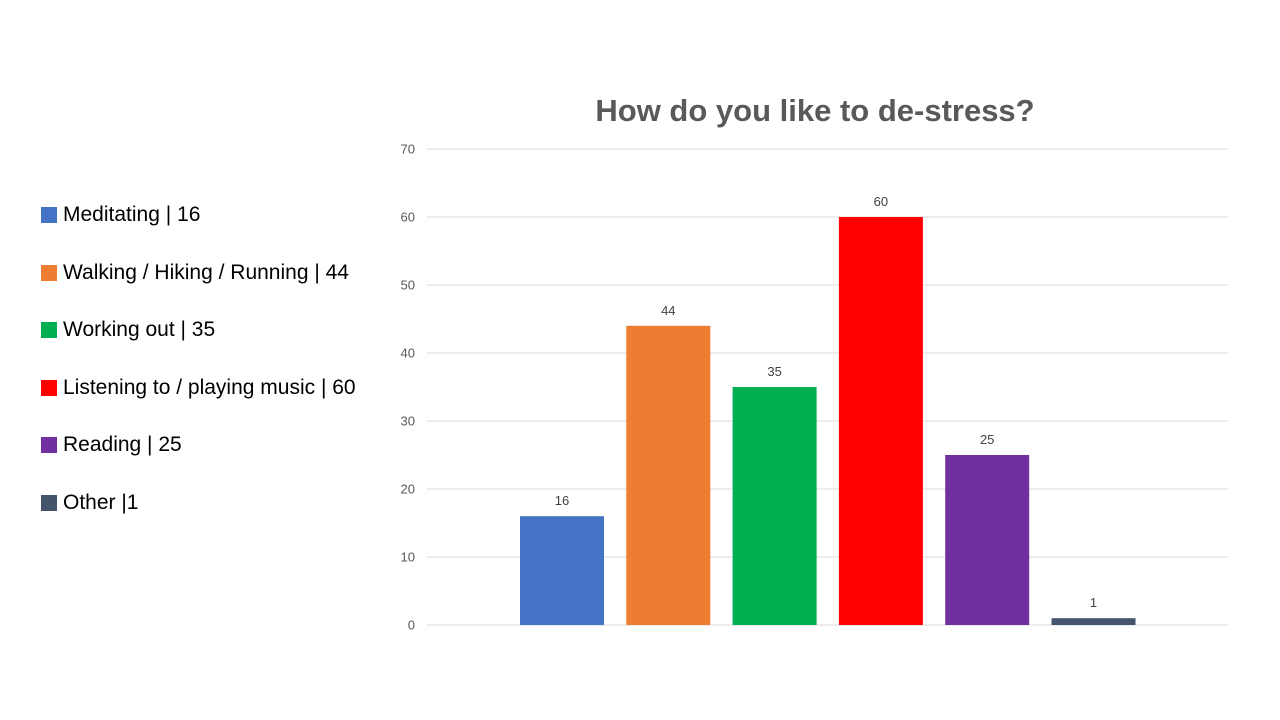 This screenshot has height=720, width=1280. What do you see at coordinates (213, 503) in the screenshot?
I see `legend-item-other: Other |1` at bounding box center [213, 503].